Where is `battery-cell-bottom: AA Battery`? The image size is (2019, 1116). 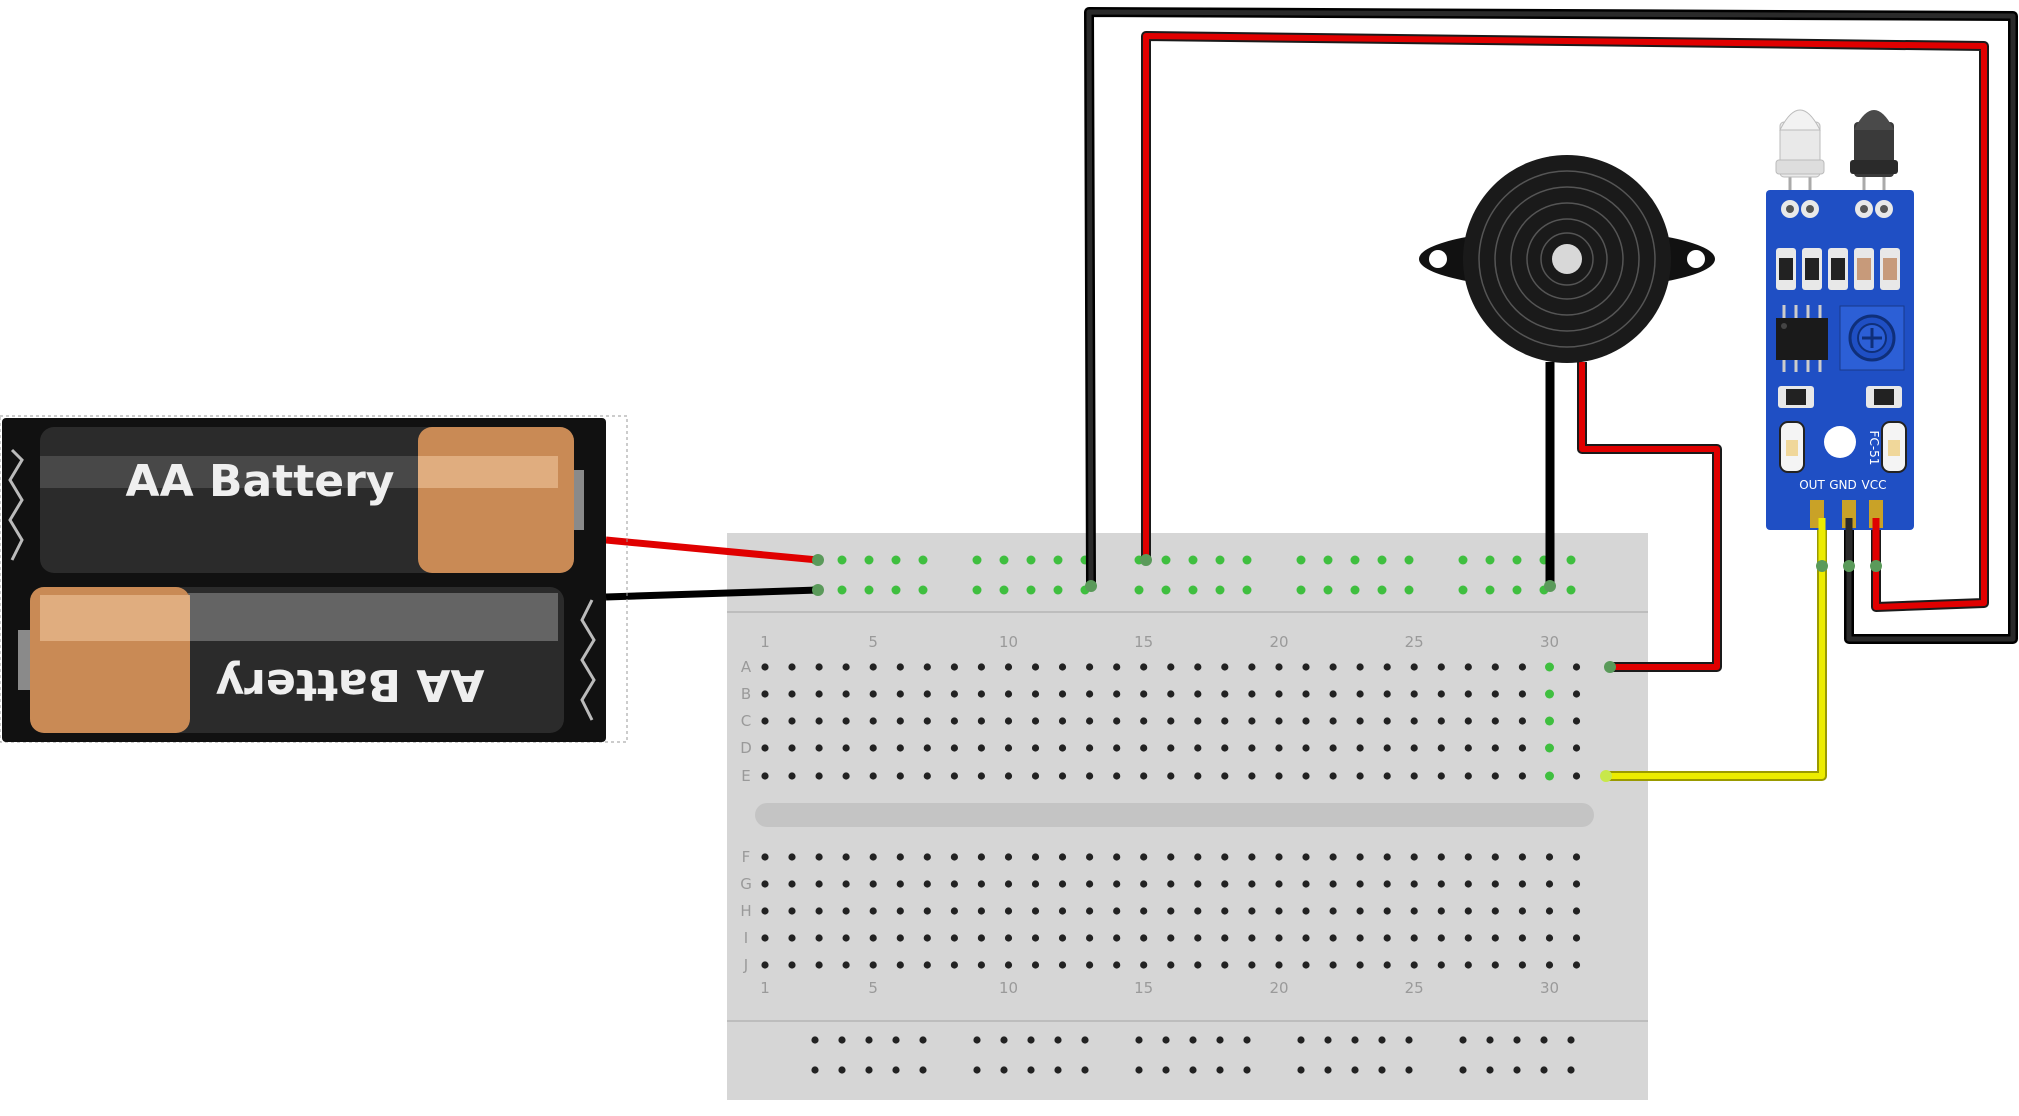
battery-cell-bottom: AA Battery is located at coordinates (291, 660).